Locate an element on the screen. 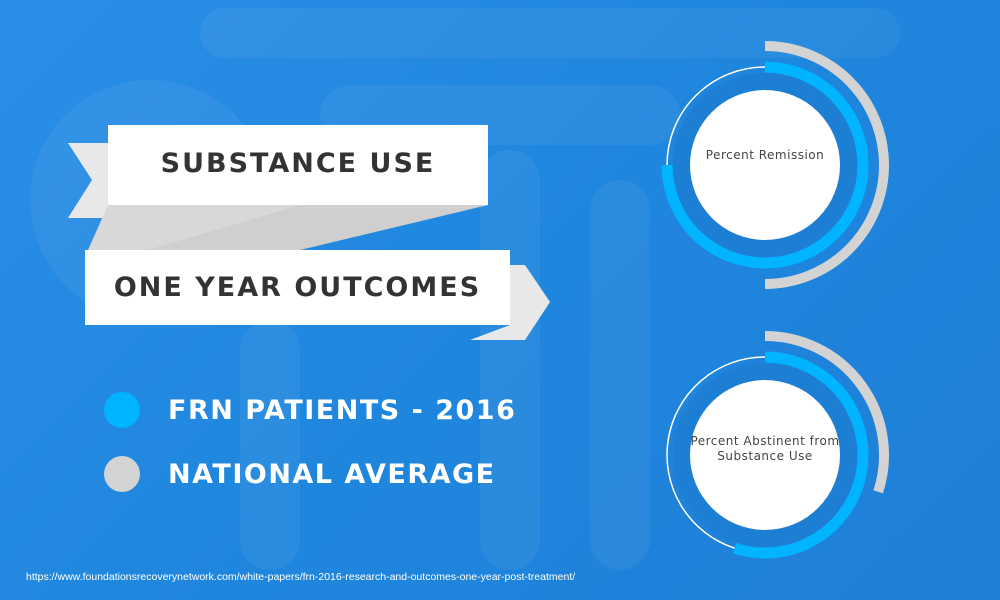 The image size is (1000, 600). legend-label: NATIONAL AVERAGE is located at coordinates (332, 474).